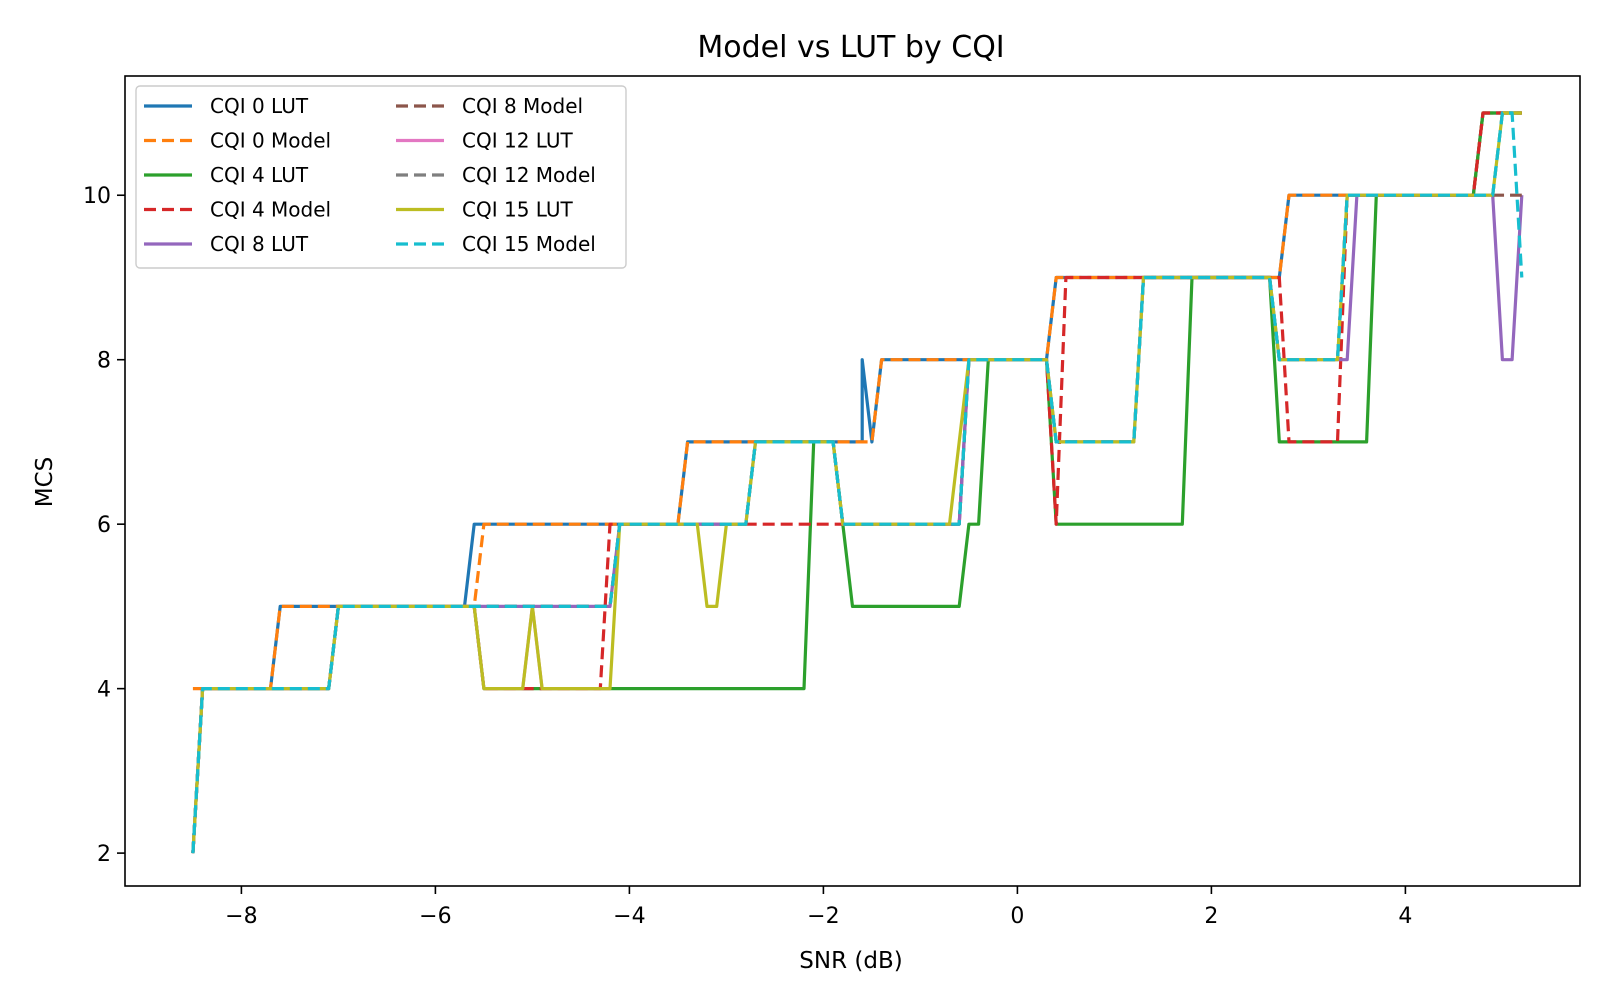 The width and height of the screenshot is (1600, 1000). I want to click on x-tick-label: 0, so click(1017, 916).